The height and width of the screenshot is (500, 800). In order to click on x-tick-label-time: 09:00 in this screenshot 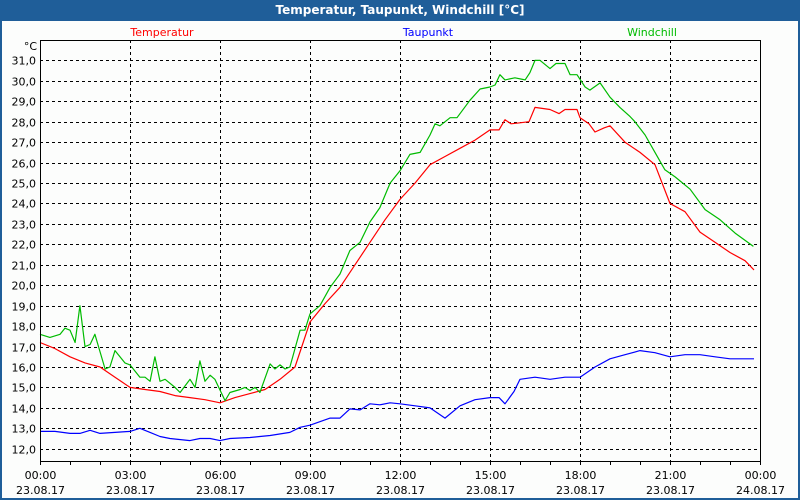, I will do `click(311, 475)`.